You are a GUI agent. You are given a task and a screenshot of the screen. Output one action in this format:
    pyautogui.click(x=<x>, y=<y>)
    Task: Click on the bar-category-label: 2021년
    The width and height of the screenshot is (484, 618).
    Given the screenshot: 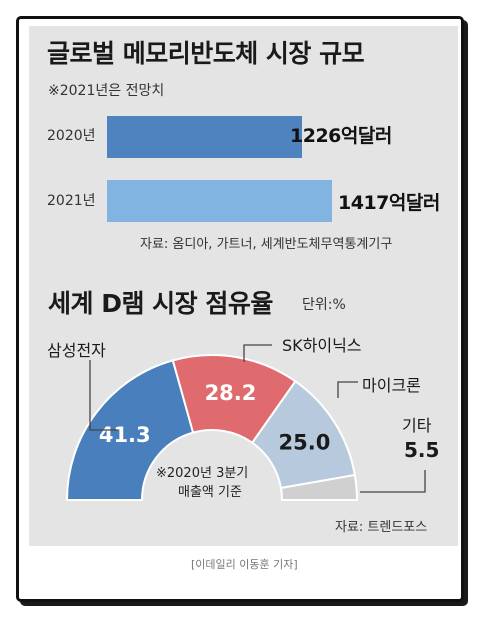 What is the action you would take?
    pyautogui.click(x=71, y=201)
    